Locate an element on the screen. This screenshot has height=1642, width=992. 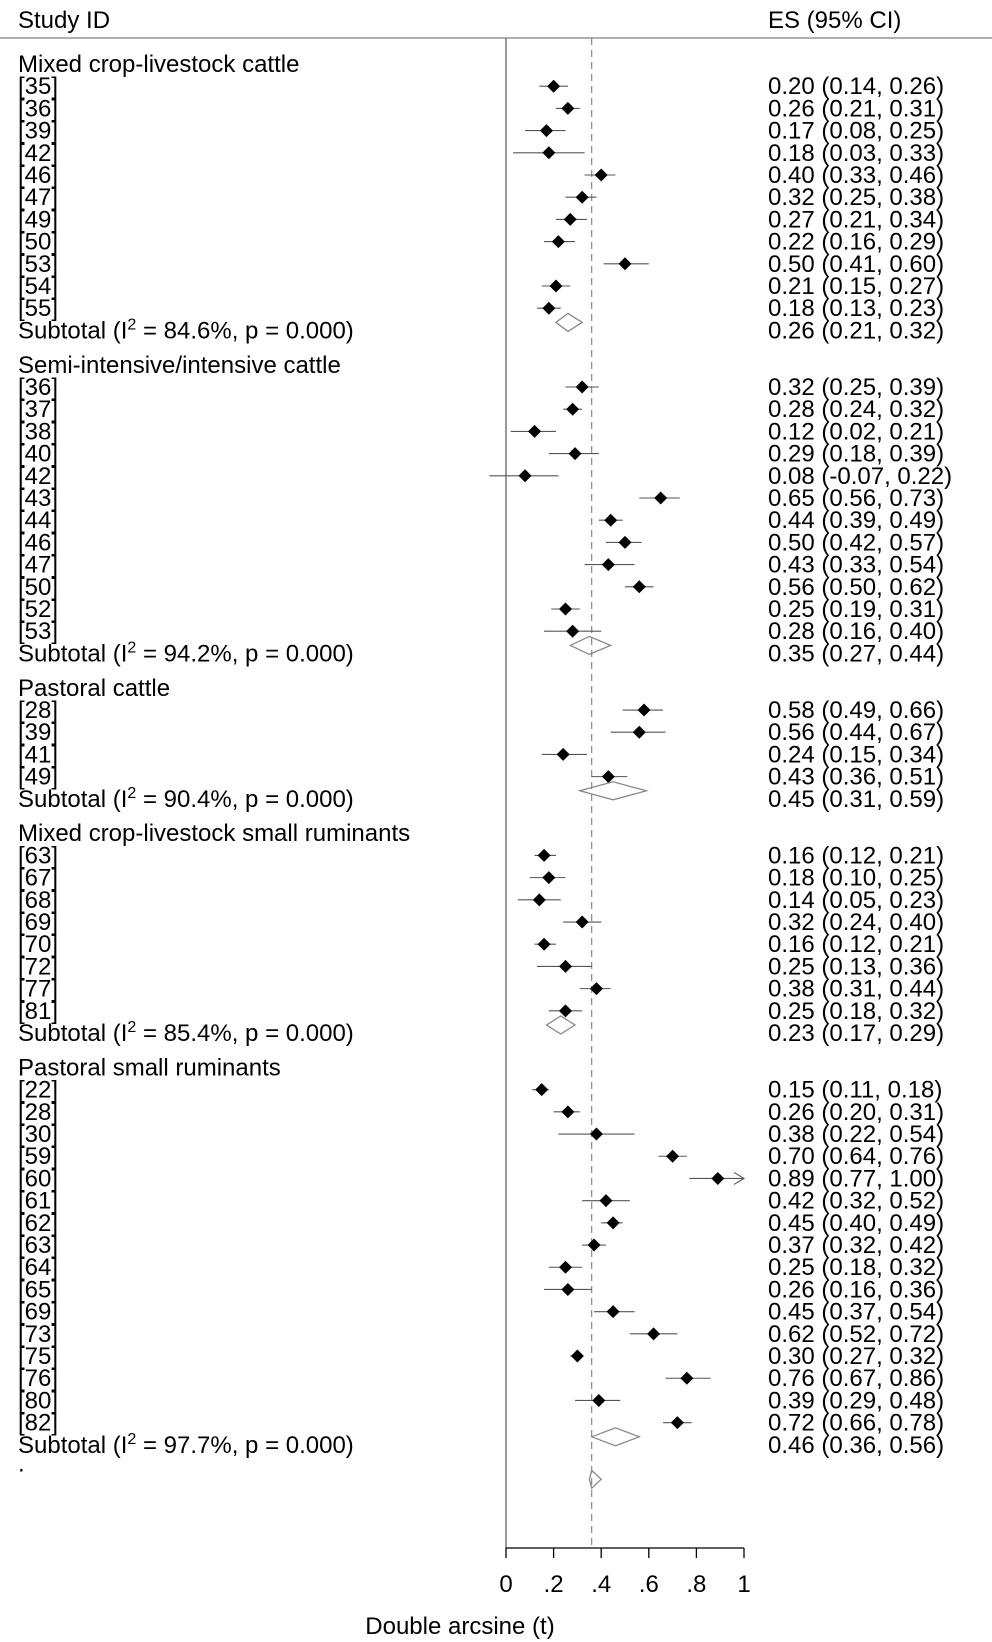
study-id-label: [69] is located at coordinates (38, 922).